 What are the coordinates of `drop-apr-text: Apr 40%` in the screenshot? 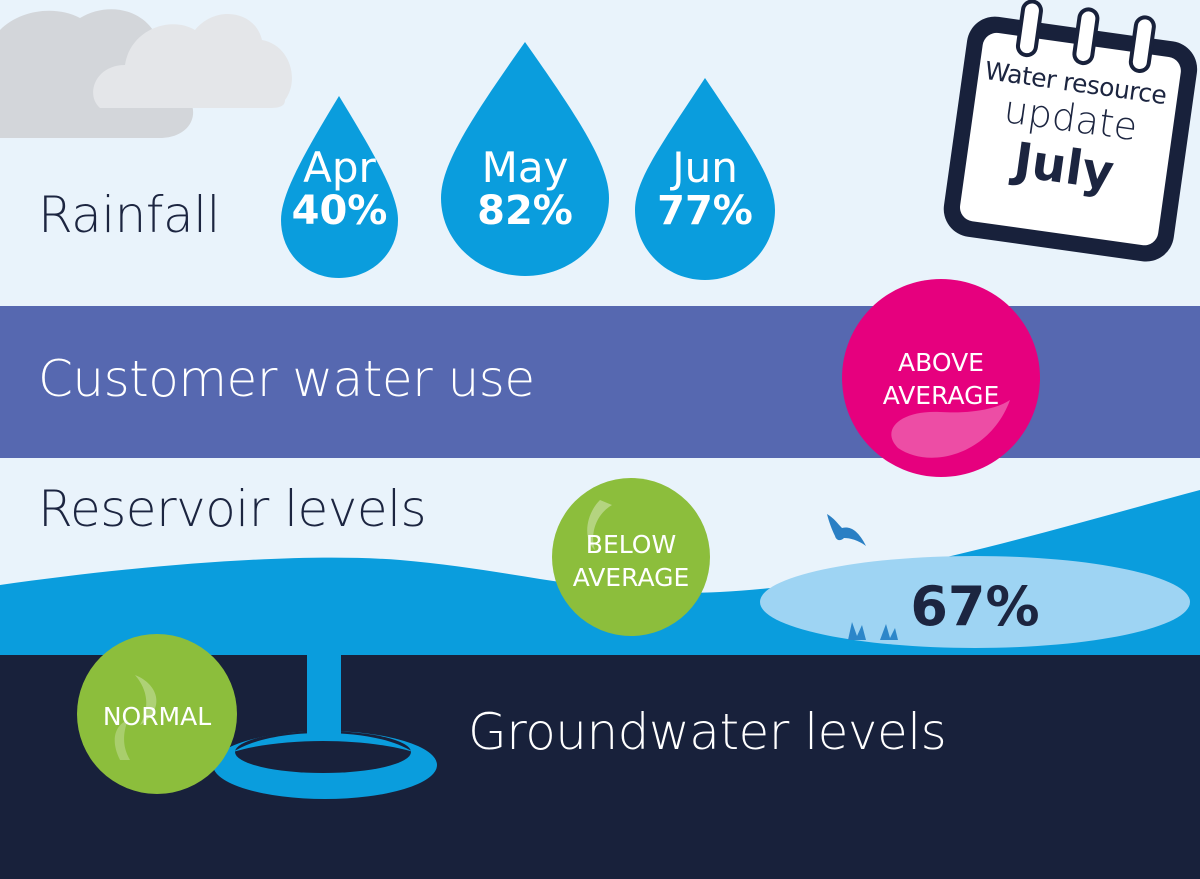 It's located at (339, 189).